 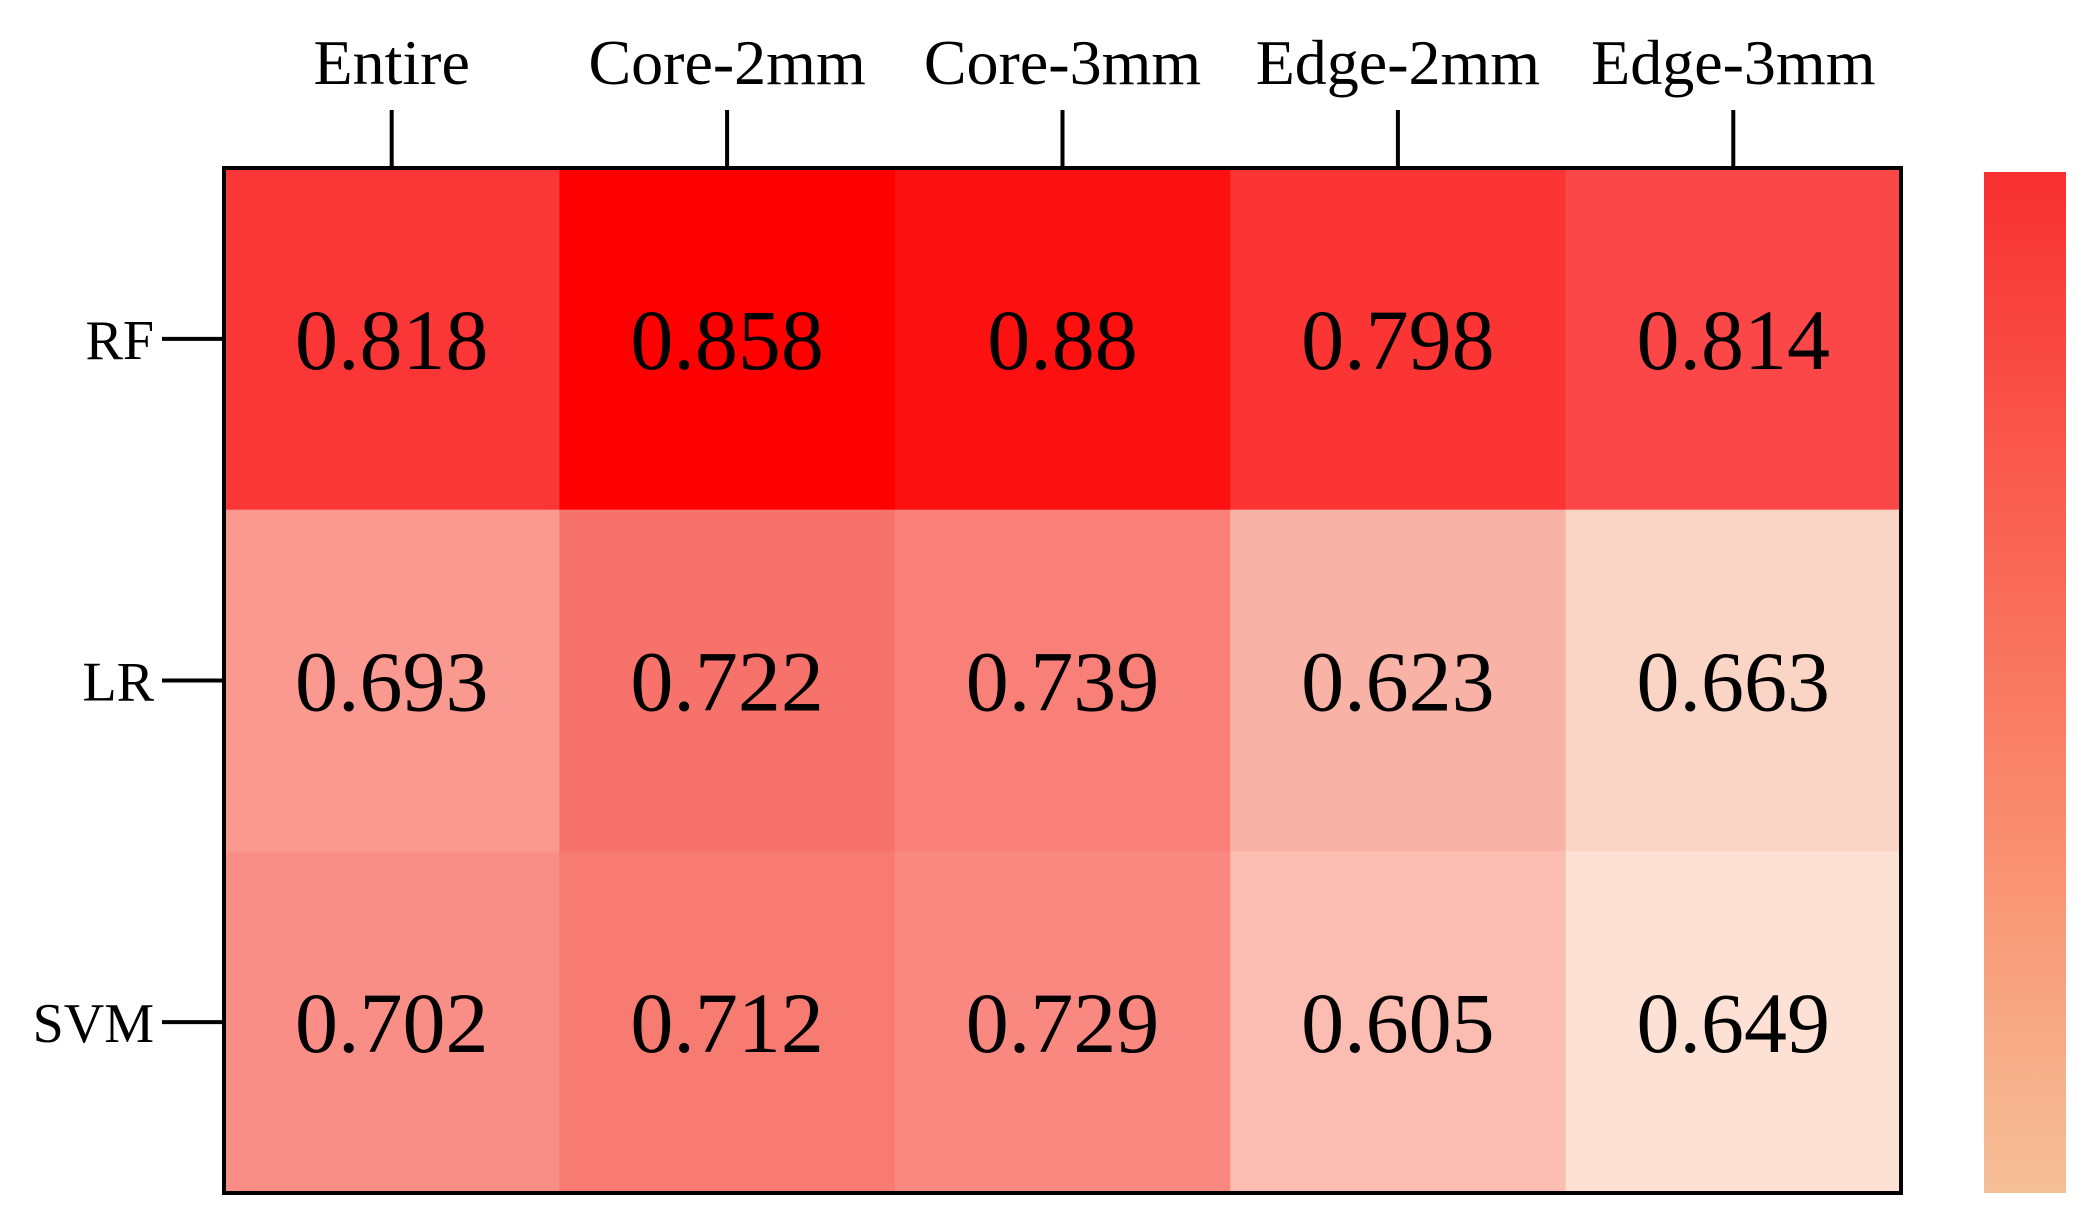 I want to click on cell-value-label: 0.798, so click(x=1398, y=340).